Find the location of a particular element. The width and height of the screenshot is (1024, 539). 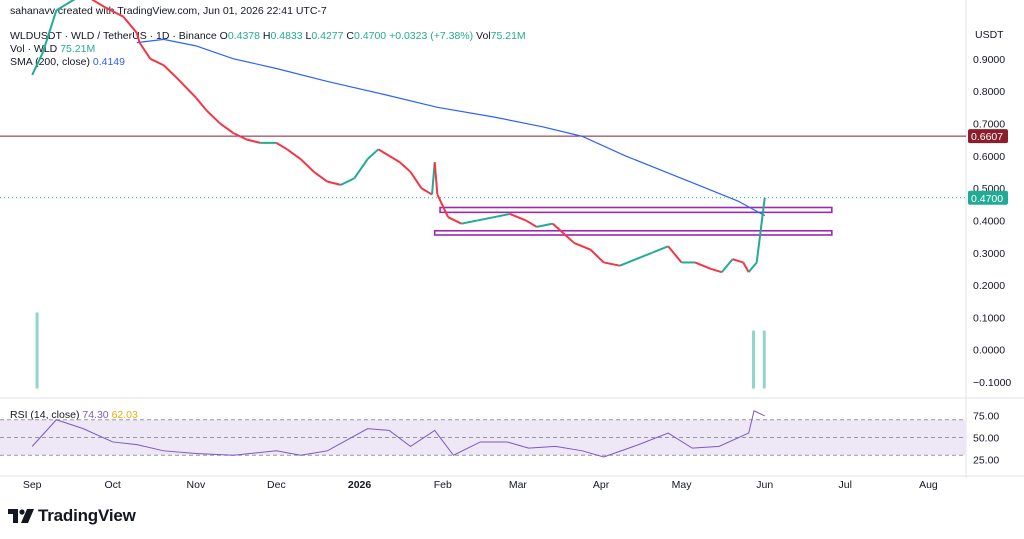

price-tick-label: 0.7000 is located at coordinates (989, 124).